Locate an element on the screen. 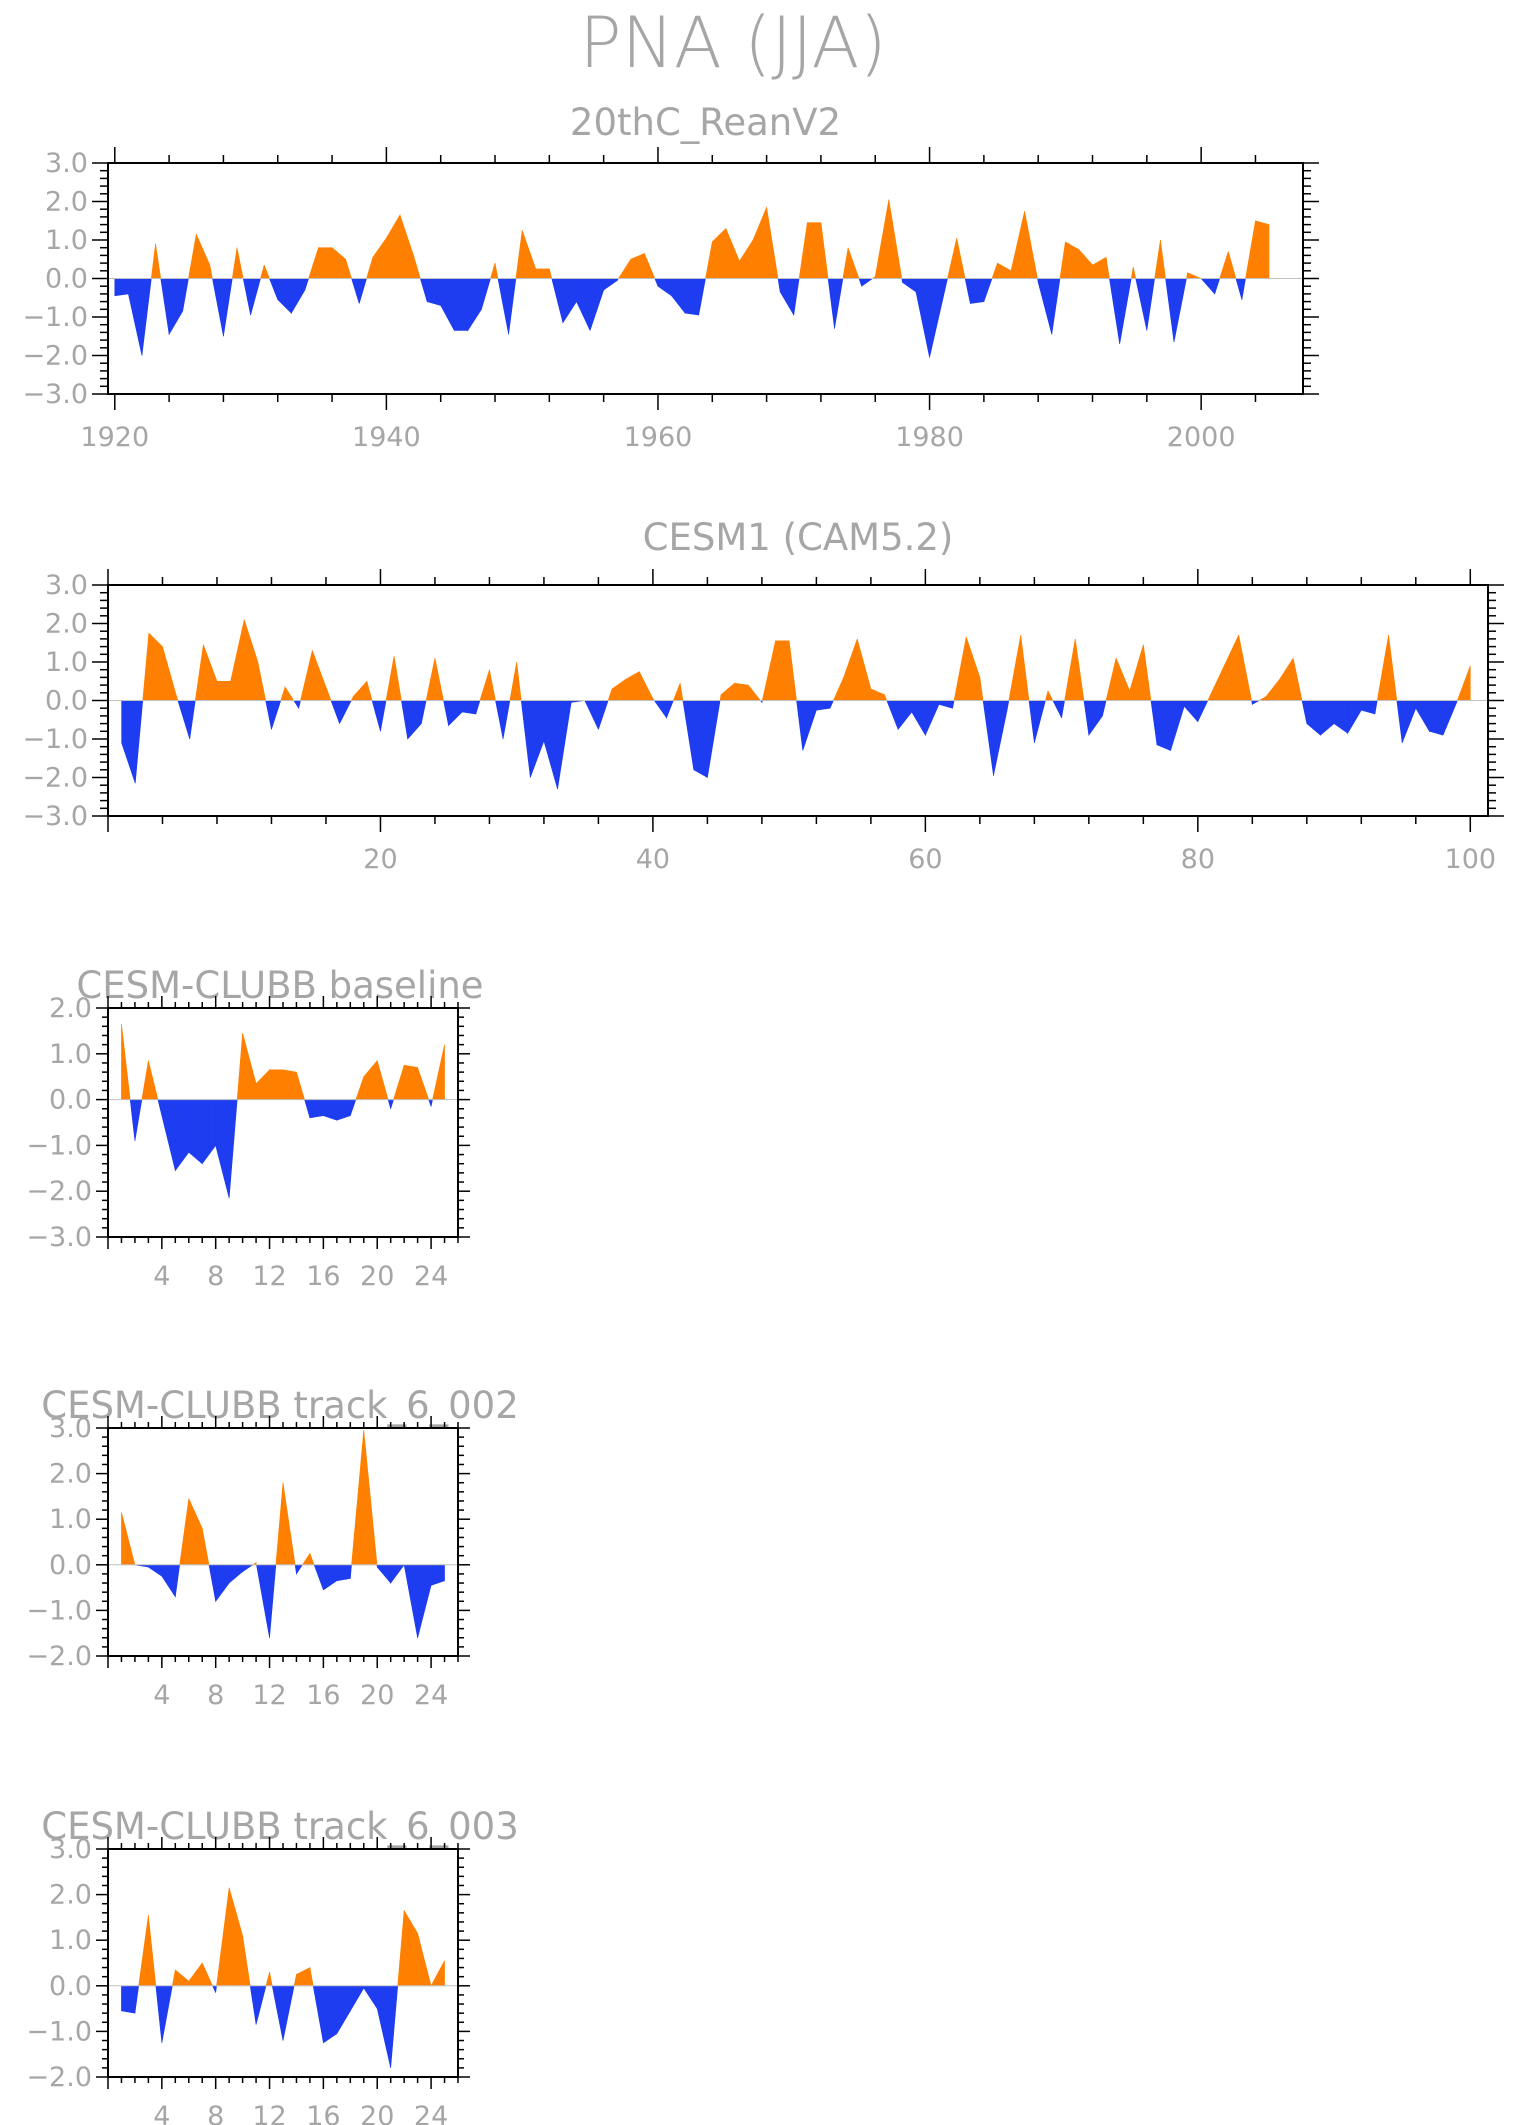  x-tick-label: 24 is located at coordinates (431, 1276).